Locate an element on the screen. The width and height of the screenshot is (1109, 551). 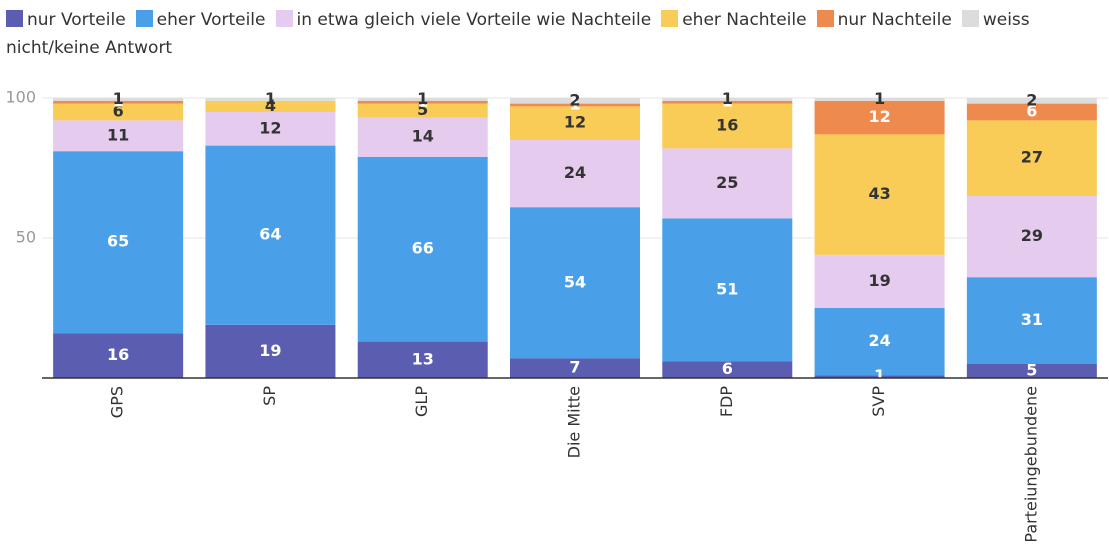
x-tick-label: GPS is located at coordinates (117, 402).